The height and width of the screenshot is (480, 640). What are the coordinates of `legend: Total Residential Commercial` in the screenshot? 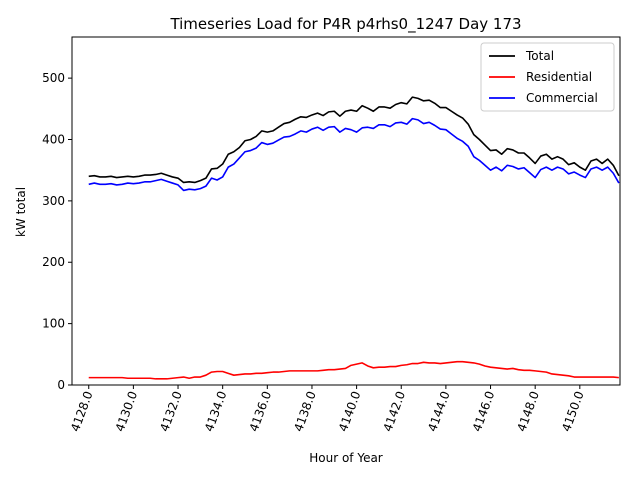 It's located at (547, 77).